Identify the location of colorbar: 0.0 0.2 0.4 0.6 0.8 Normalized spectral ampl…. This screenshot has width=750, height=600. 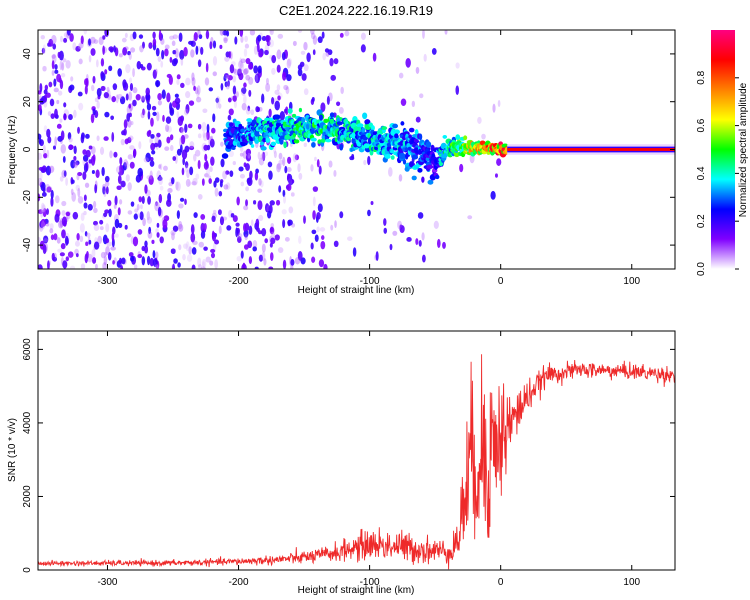
(722, 153).